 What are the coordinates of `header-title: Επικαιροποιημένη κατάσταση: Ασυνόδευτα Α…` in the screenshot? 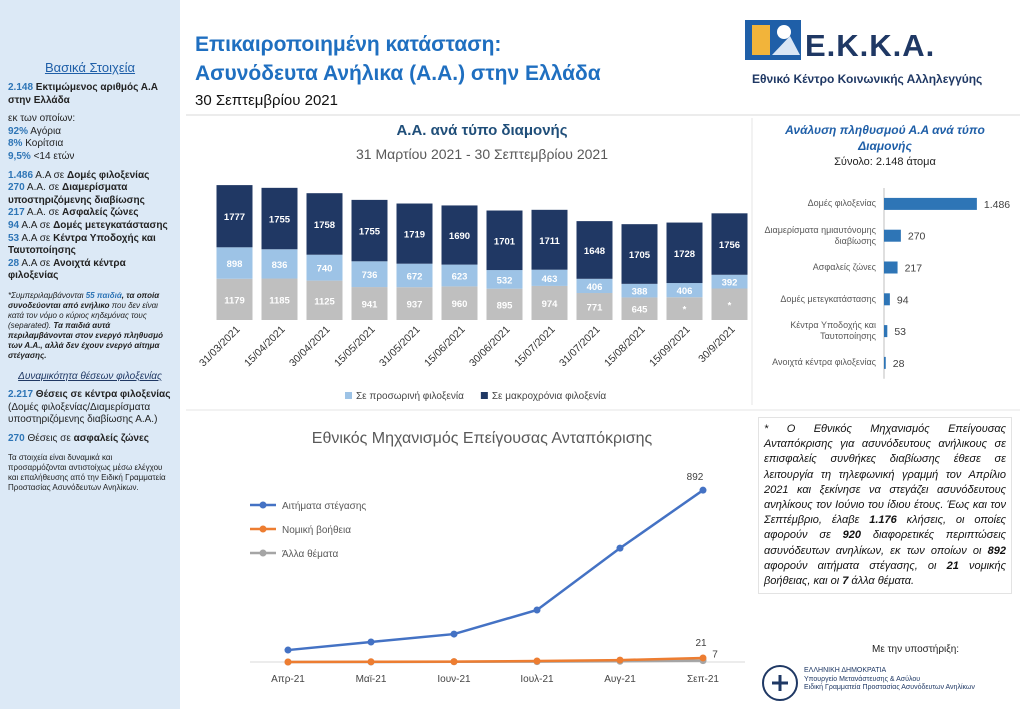 It's located at (398, 59).